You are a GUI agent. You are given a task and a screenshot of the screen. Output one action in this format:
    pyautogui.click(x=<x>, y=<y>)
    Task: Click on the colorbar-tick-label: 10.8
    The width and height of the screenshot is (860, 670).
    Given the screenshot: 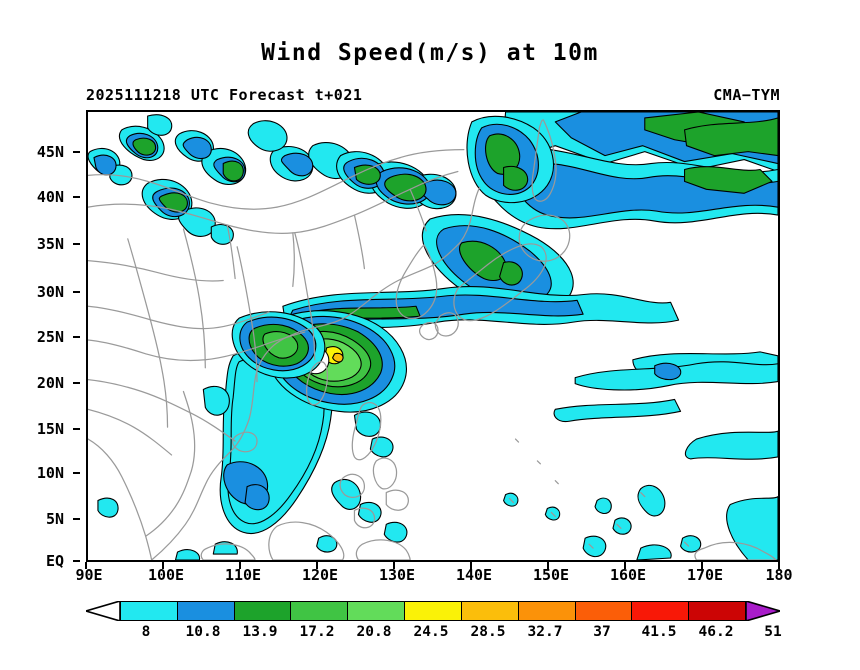 What is the action you would take?
    pyautogui.click(x=203, y=632)
    